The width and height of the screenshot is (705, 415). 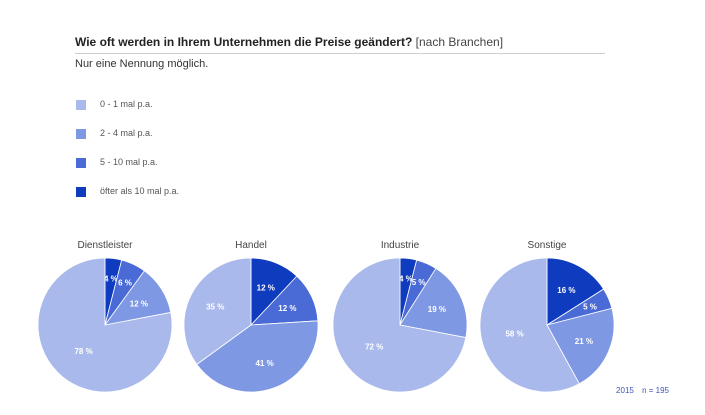 I want to click on footer-sample-size: n = 195, so click(x=655, y=390).